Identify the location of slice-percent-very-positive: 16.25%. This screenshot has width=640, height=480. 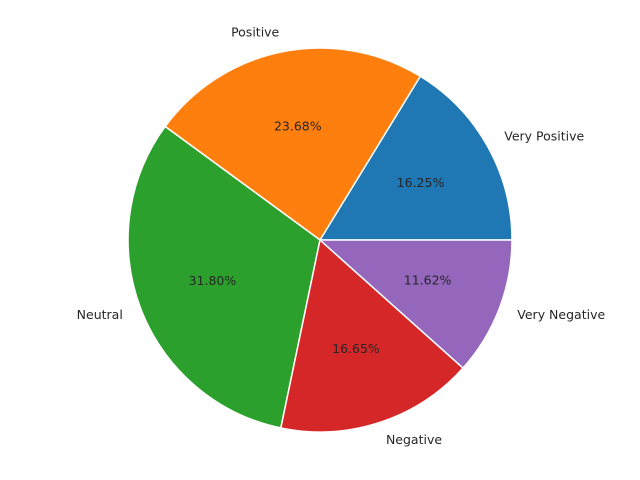
(421, 182).